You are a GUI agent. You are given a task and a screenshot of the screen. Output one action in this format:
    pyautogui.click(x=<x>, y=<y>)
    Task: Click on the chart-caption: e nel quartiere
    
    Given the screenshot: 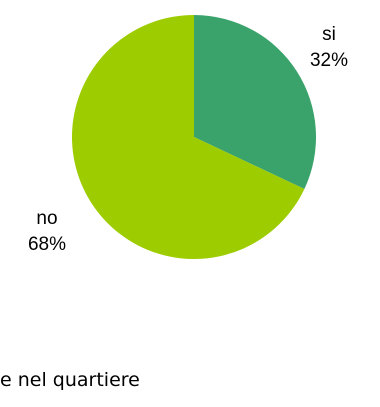 What is the action you would take?
    pyautogui.click(x=70, y=380)
    